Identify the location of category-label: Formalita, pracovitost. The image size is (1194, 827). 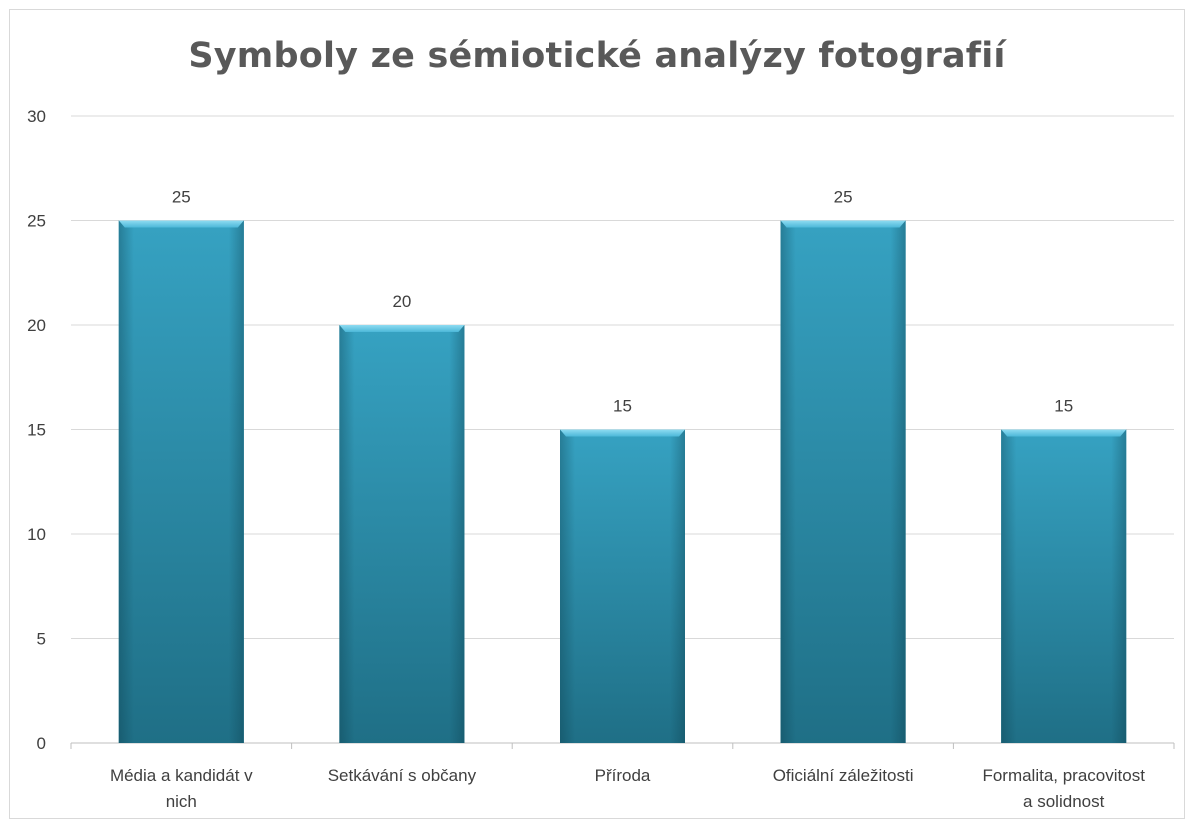
(1063, 775).